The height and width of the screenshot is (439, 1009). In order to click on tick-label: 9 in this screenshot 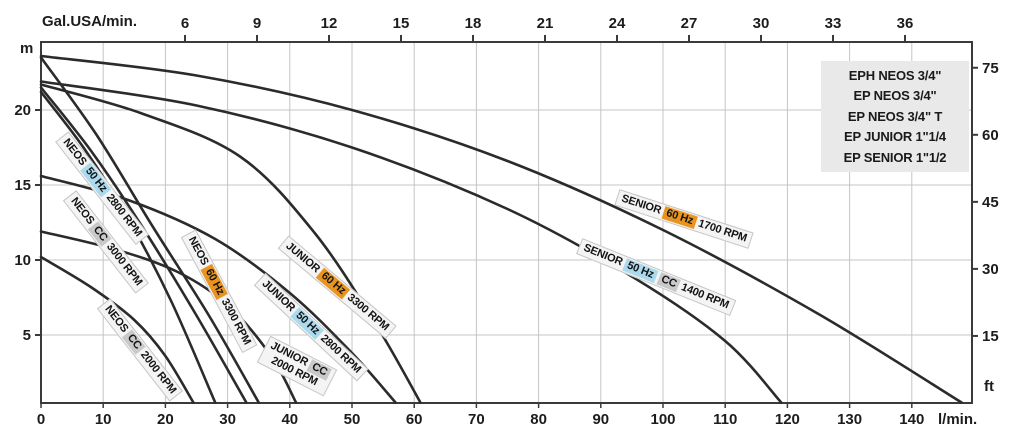, I will do `click(257, 23)`.